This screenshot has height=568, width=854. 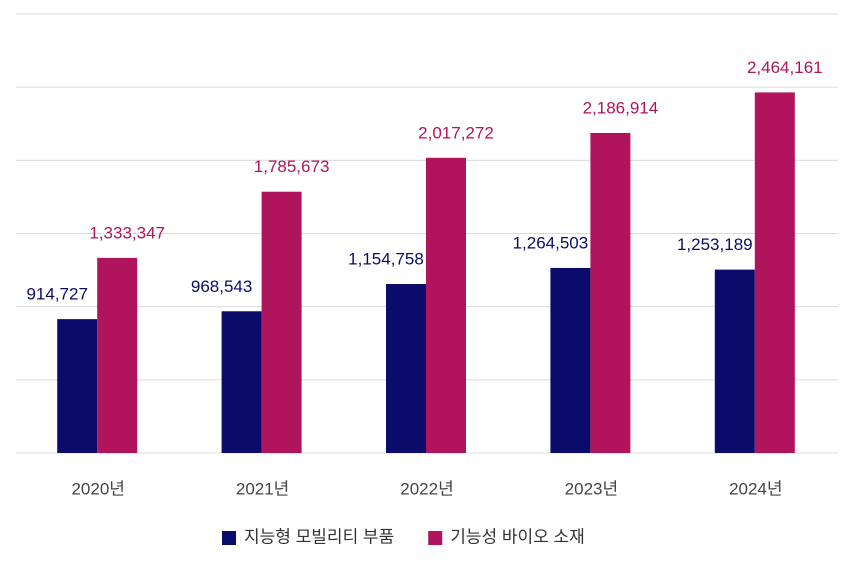 What do you see at coordinates (319, 536) in the screenshot?
I see `legend-label: 지능형 모빌리티 부품` at bounding box center [319, 536].